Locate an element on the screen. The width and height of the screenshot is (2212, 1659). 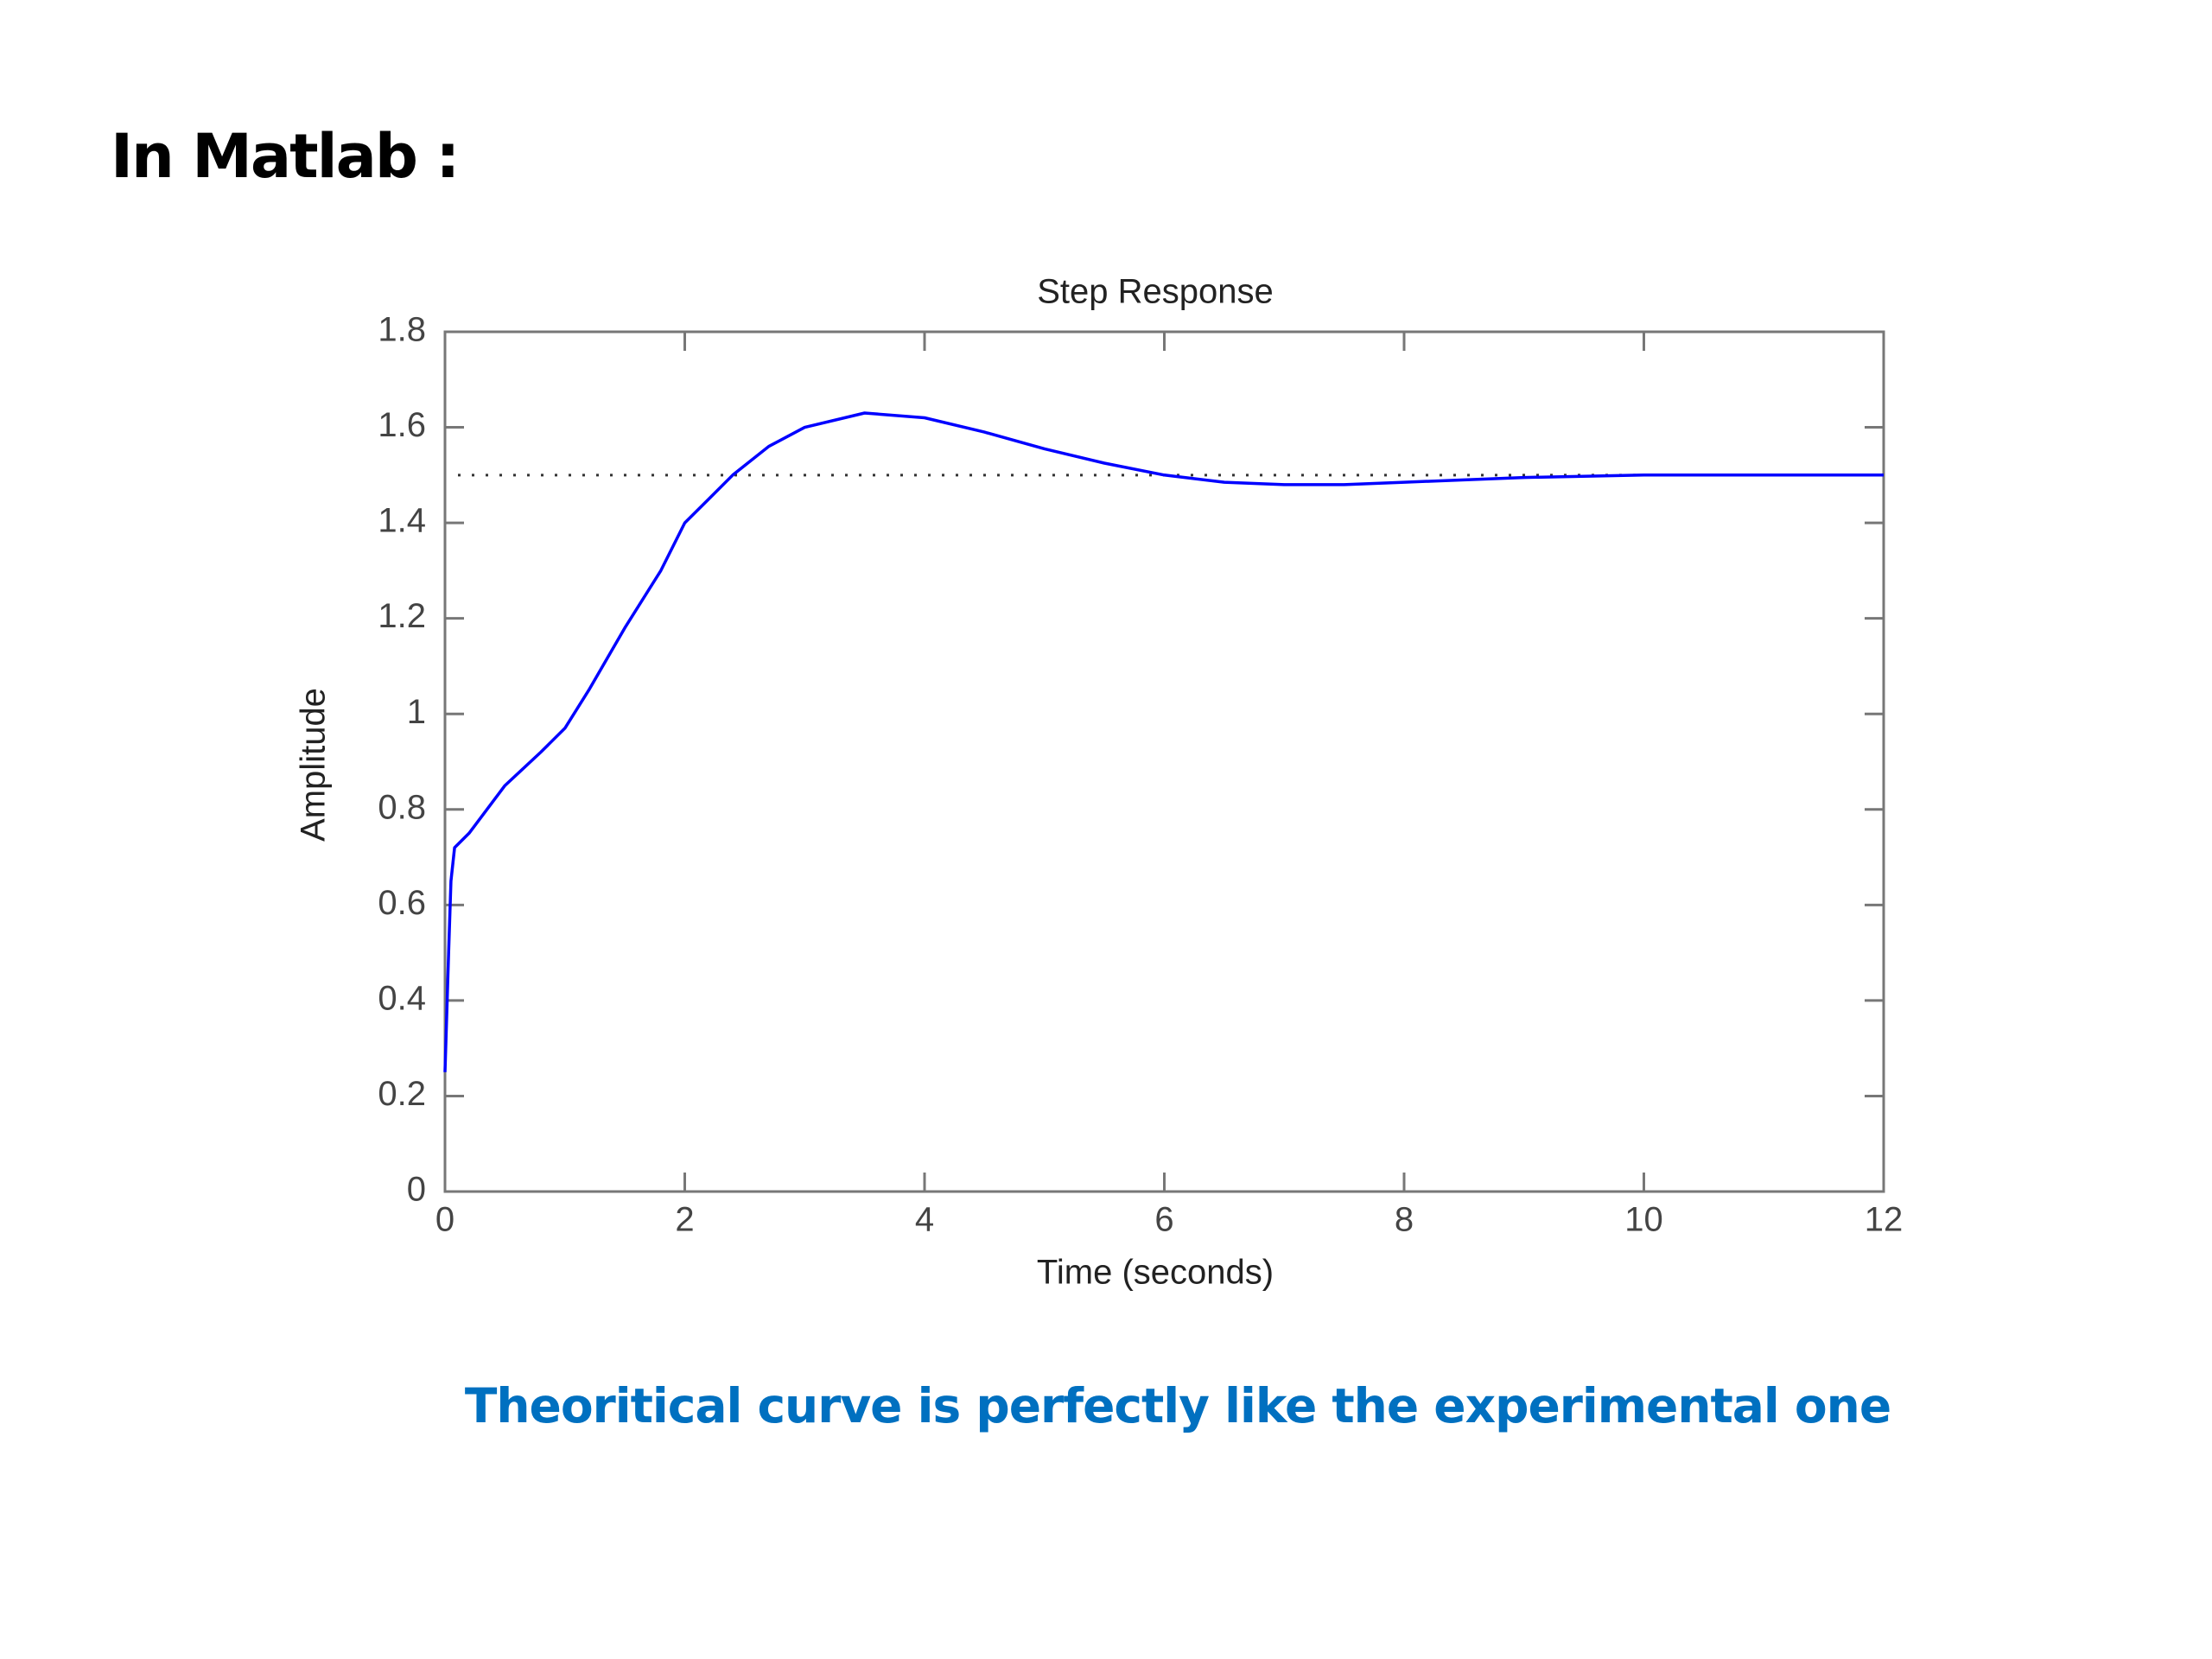
x-tick-label: 2 is located at coordinates (684, 1220).